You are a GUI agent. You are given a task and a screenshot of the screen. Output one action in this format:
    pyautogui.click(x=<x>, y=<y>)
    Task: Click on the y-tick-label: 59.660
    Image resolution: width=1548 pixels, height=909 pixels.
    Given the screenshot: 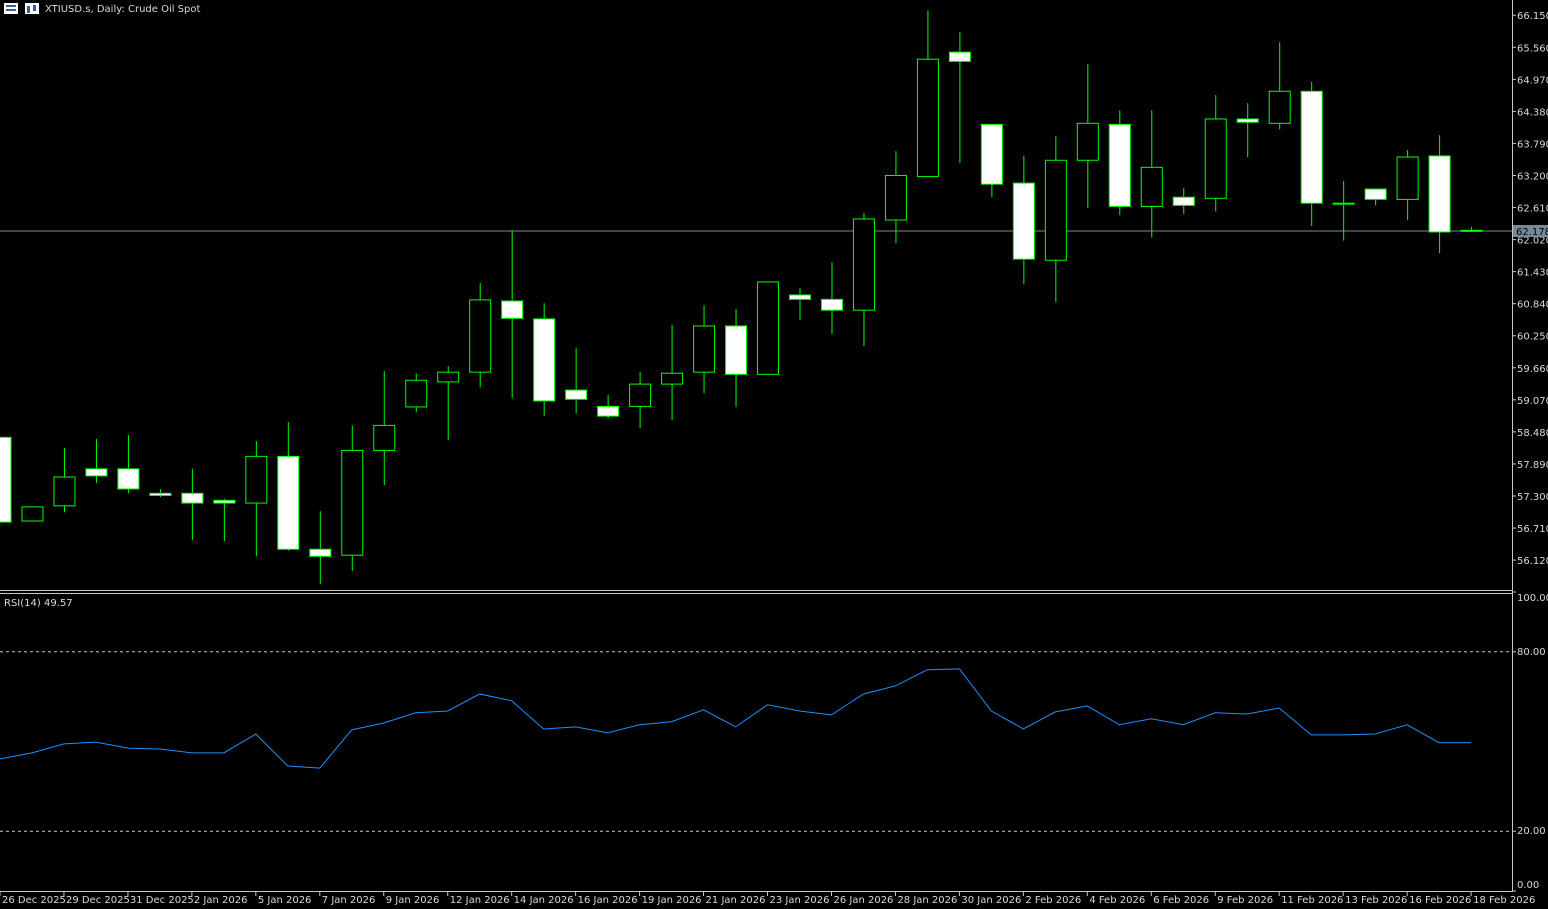 What is the action you would take?
    pyautogui.click(x=1532, y=369)
    